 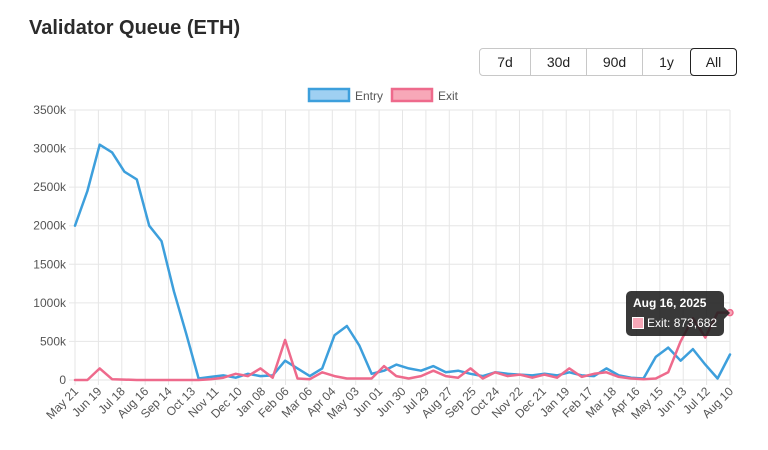 I want to click on page-title: Validator Queue (ETH), so click(x=135, y=28).